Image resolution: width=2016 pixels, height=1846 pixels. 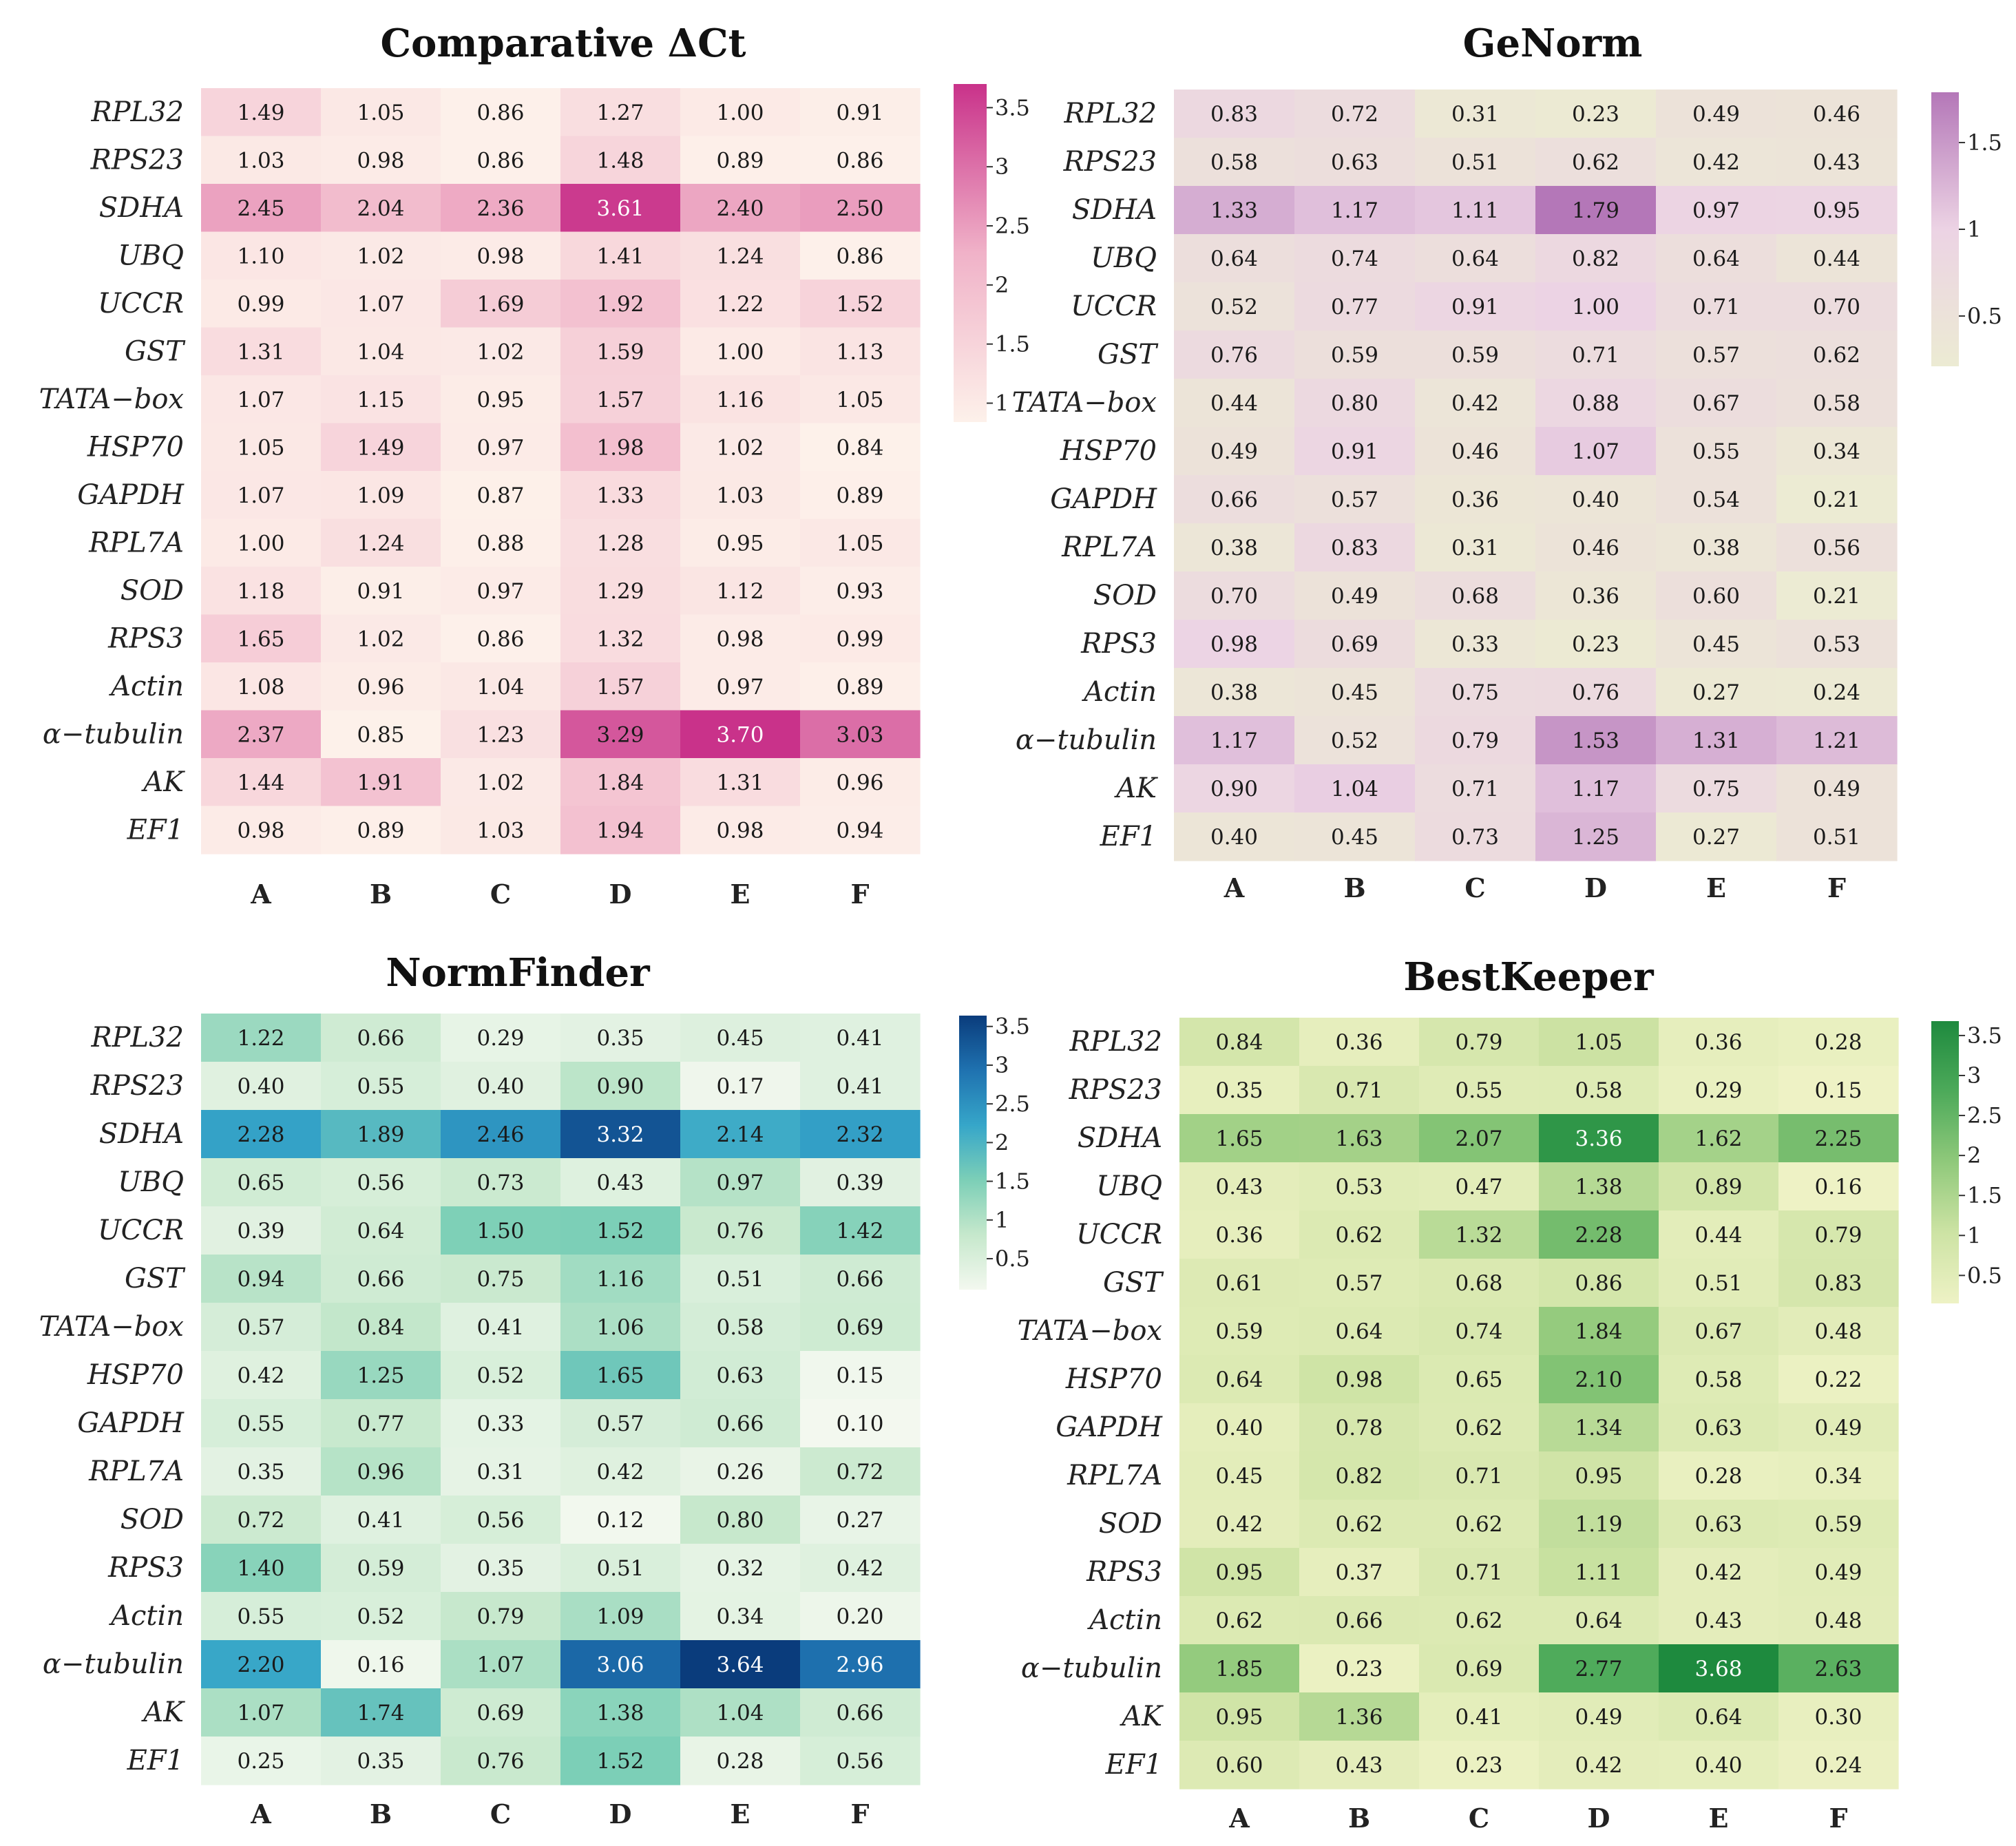 I want to click on colorbar-tick-label: 1, so click(x=1002, y=1220).